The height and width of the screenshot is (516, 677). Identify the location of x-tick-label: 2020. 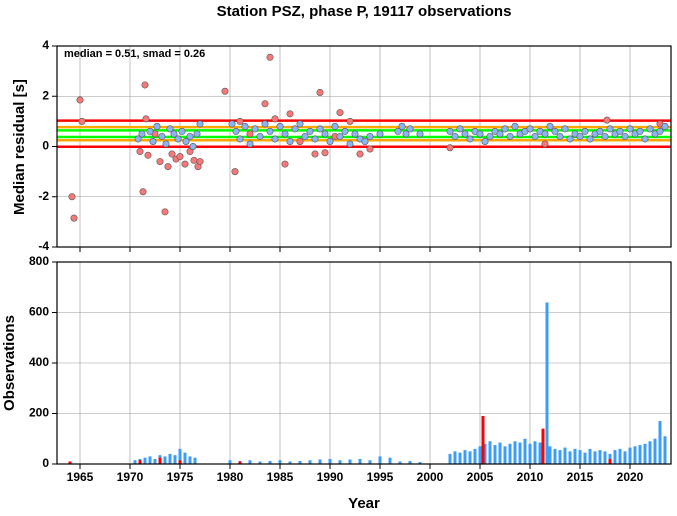
(630, 477).